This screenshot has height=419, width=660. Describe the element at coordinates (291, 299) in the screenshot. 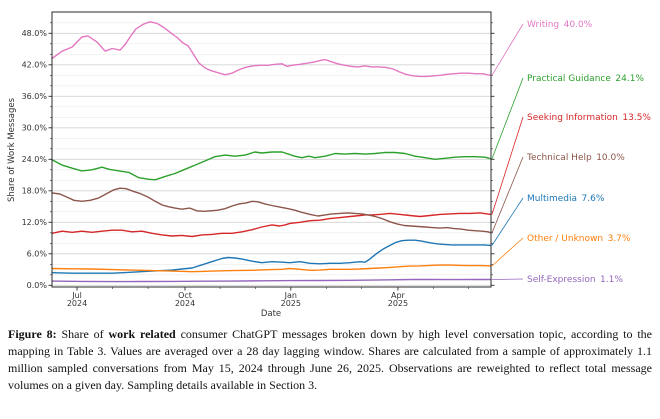

I see `x-tick-label: Jan 2025` at that location.